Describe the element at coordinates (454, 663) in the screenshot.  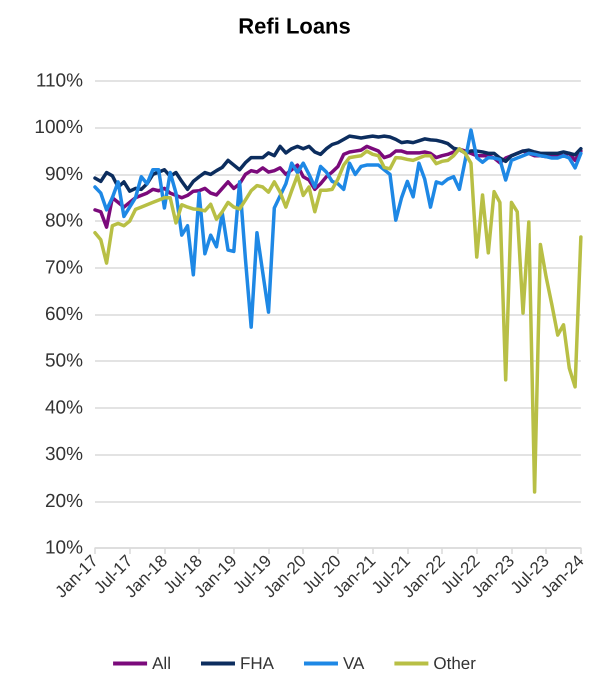
I see `legend-label: Other` at that location.